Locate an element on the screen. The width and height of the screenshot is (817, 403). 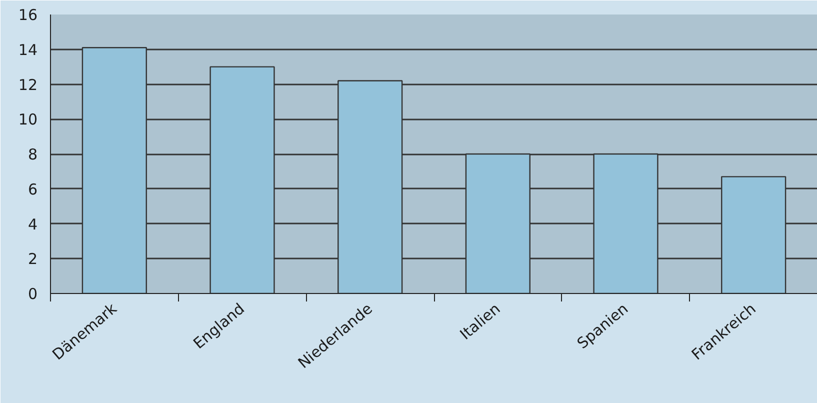
y-tick-label: 12 is located at coordinates (28, 85).